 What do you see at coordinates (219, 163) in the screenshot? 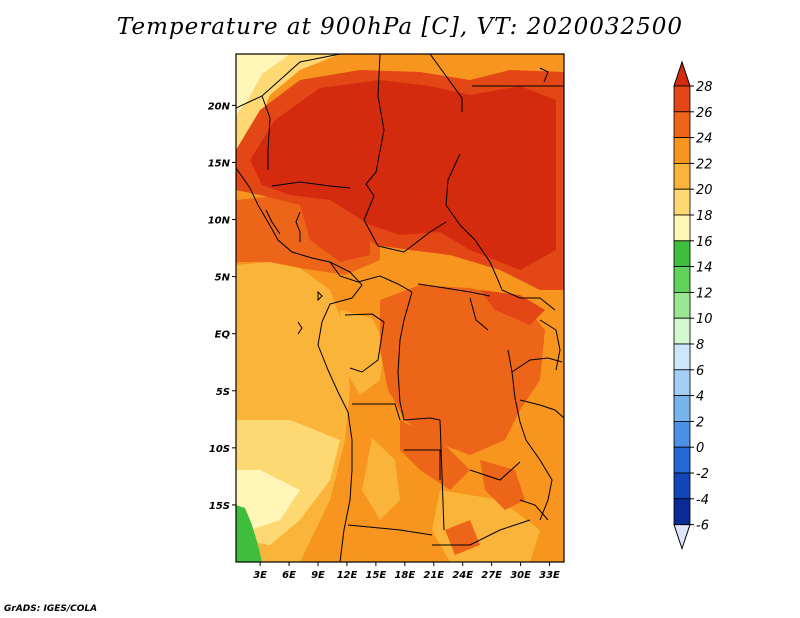
I see `lat-tick-label: 15N` at bounding box center [219, 163].